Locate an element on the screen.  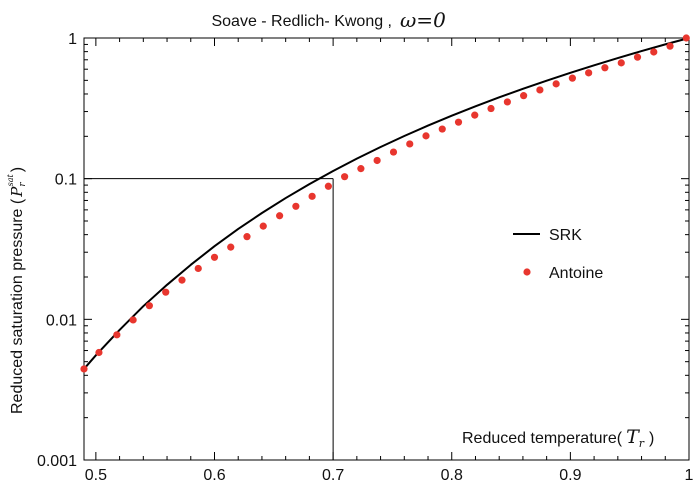
chart-title: Soave - Redlich- Kwong , is located at coordinates (301, 21).